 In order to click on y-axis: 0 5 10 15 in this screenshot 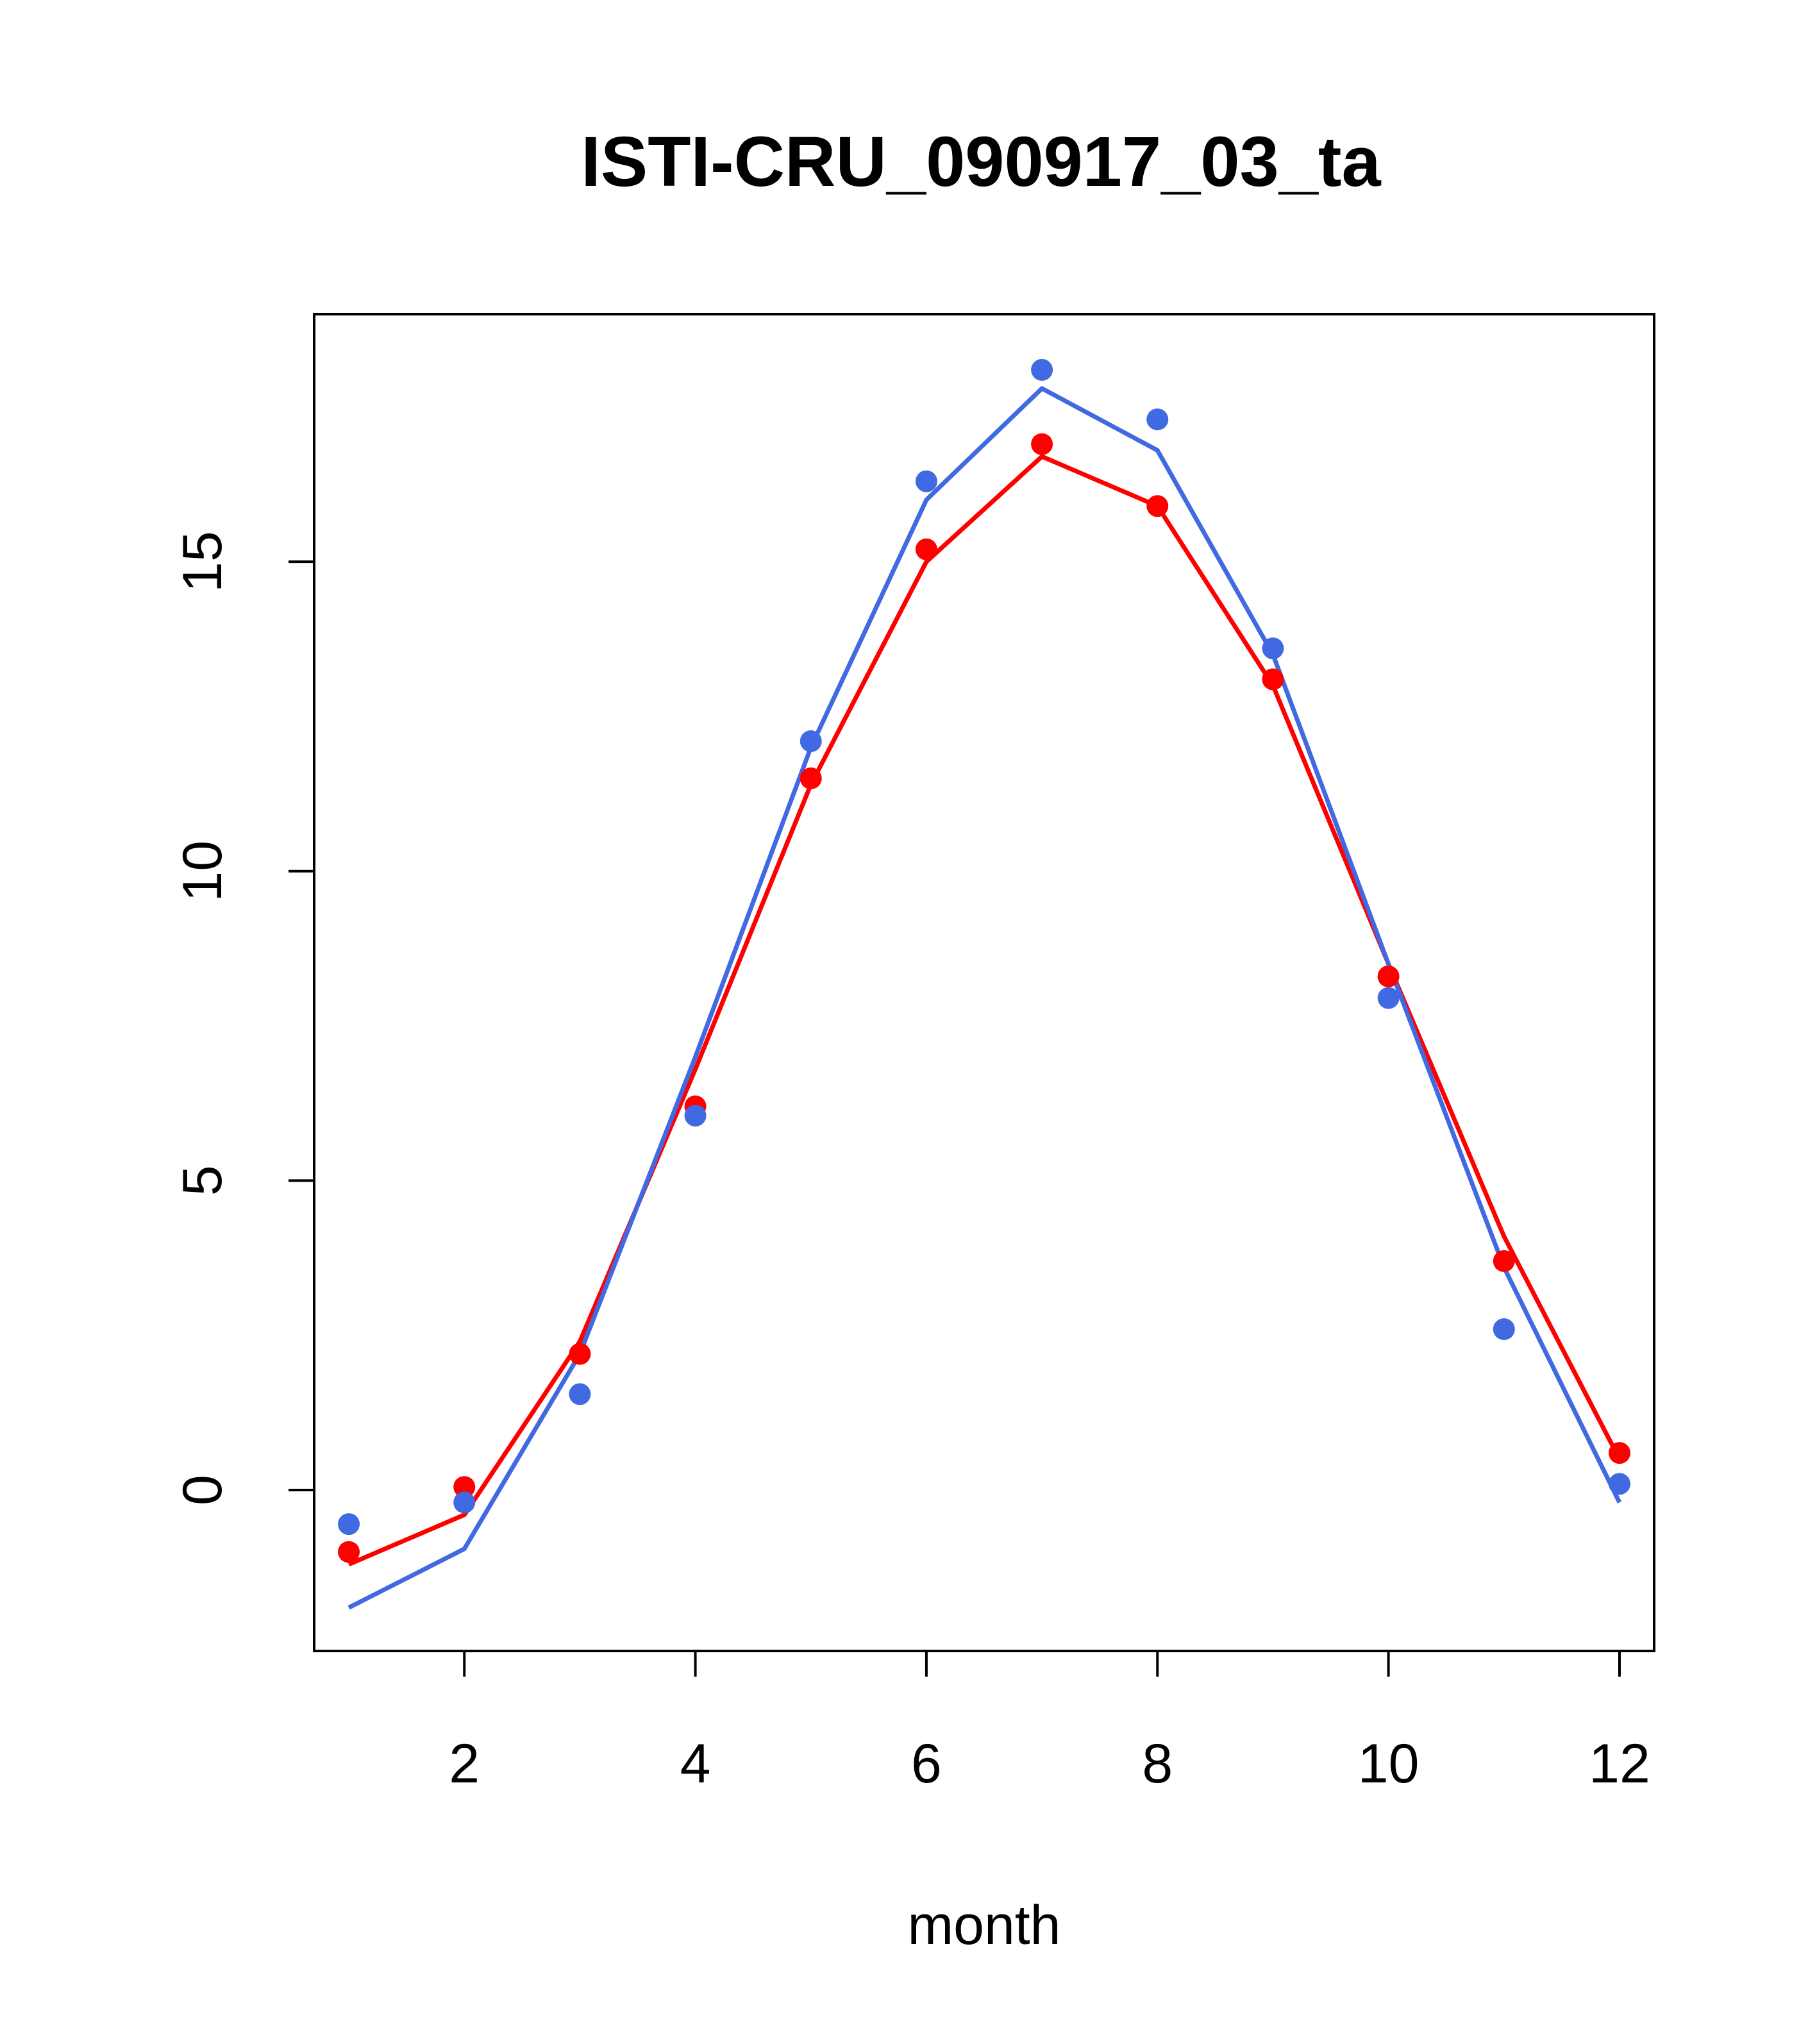, I will do `click(243, 1018)`.